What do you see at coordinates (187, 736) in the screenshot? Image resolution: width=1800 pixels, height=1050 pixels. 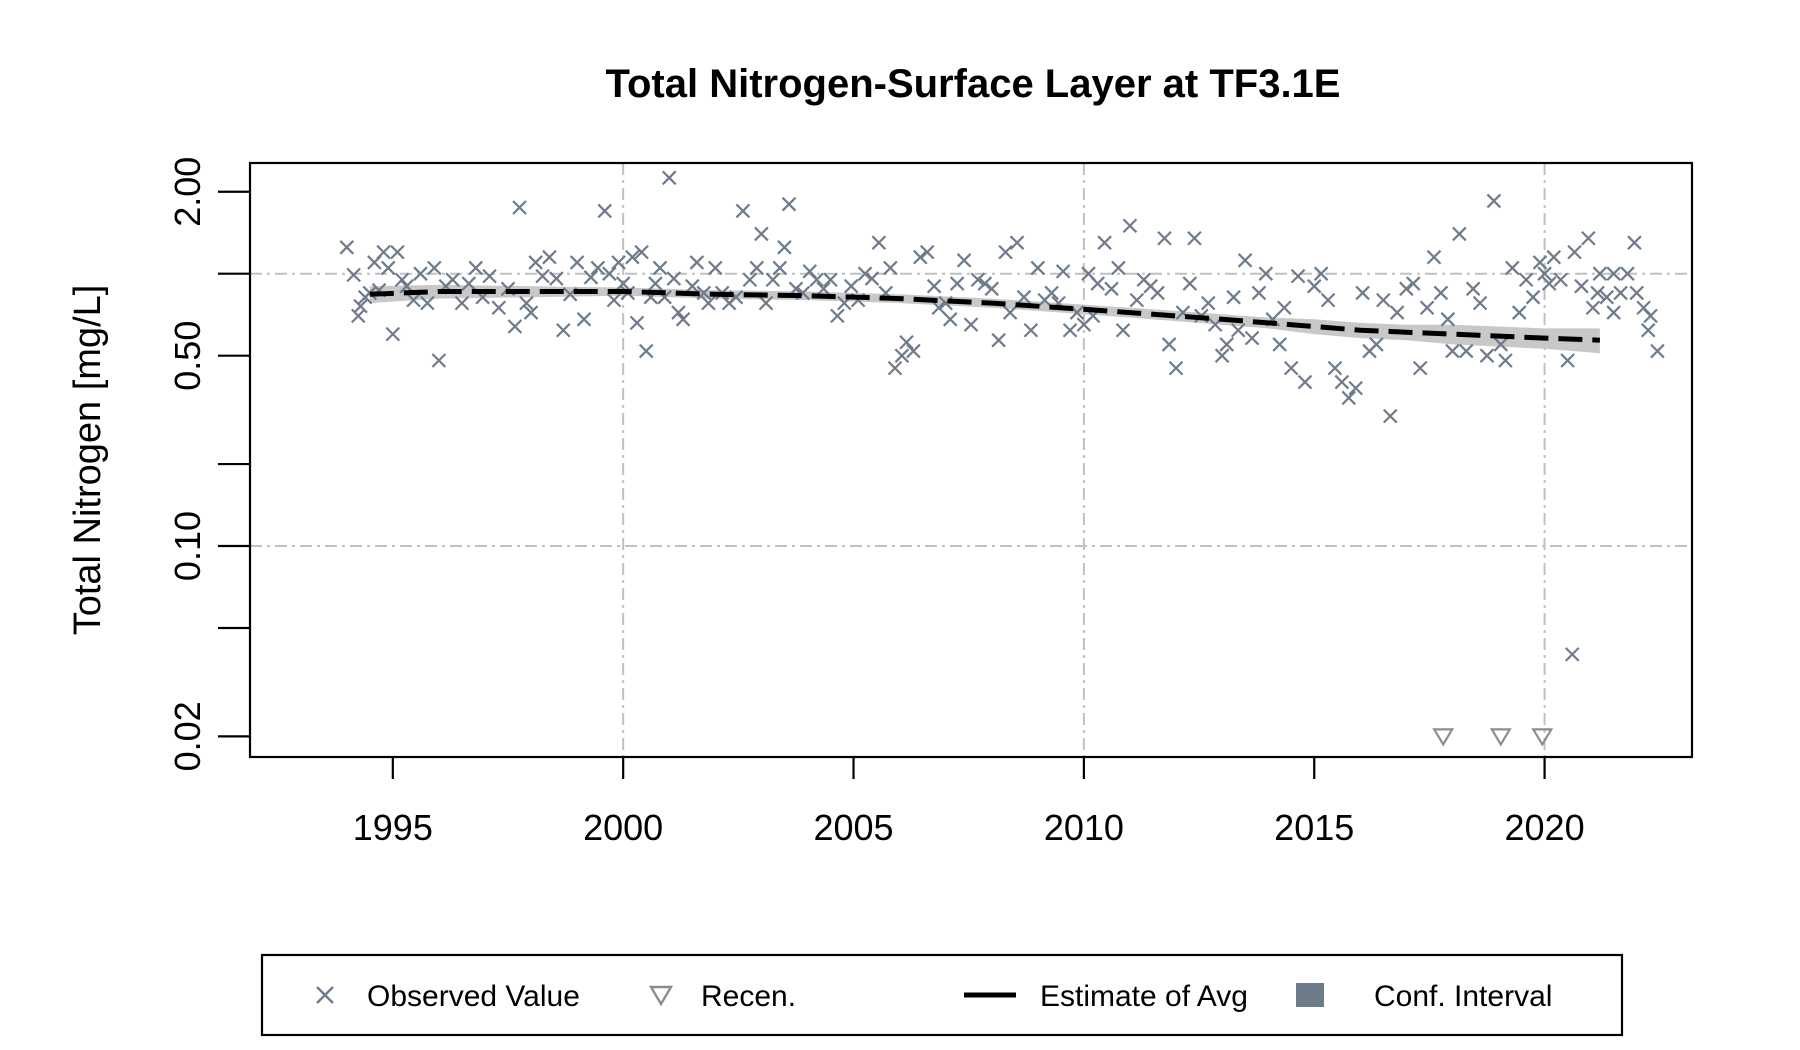 I see `y-tick-label: 0.02` at bounding box center [187, 736].